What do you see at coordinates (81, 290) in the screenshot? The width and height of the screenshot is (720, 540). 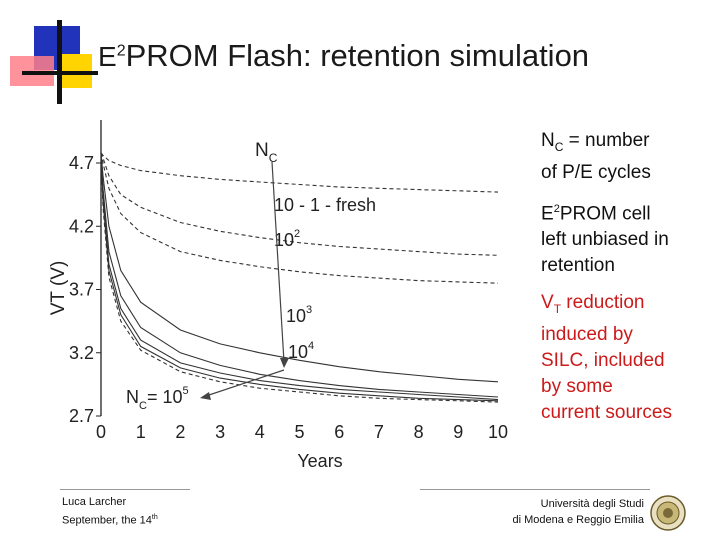 I see `y-tick-label: 3.7` at bounding box center [81, 290].